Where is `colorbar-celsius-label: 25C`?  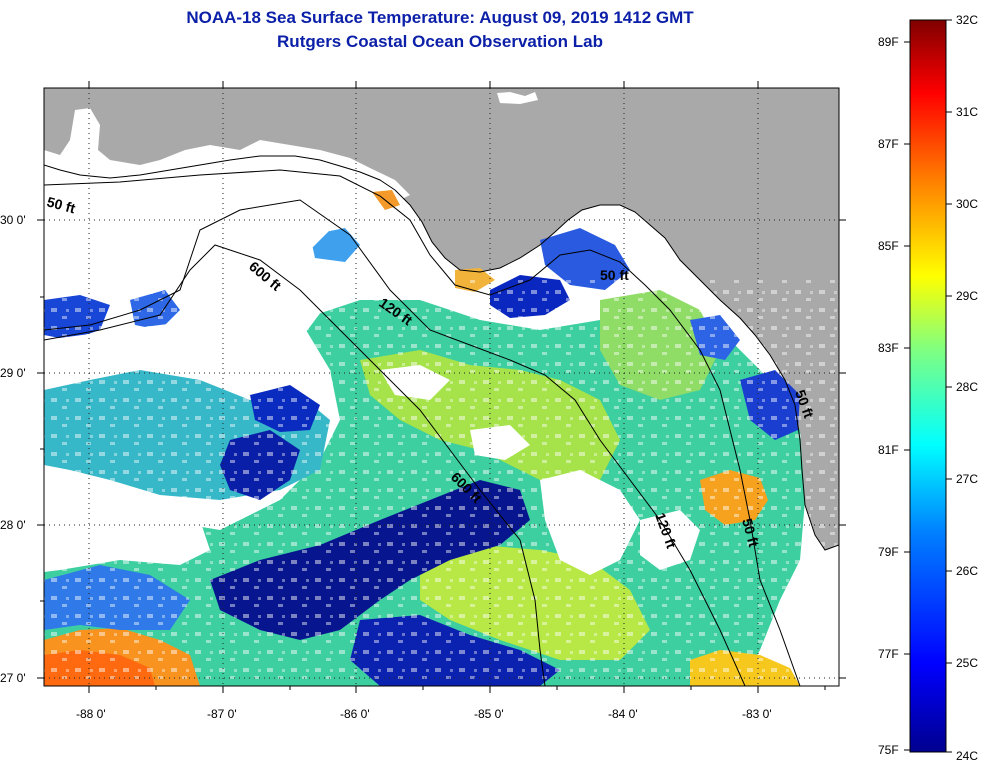
colorbar-celsius-label: 25C is located at coordinates (967, 663).